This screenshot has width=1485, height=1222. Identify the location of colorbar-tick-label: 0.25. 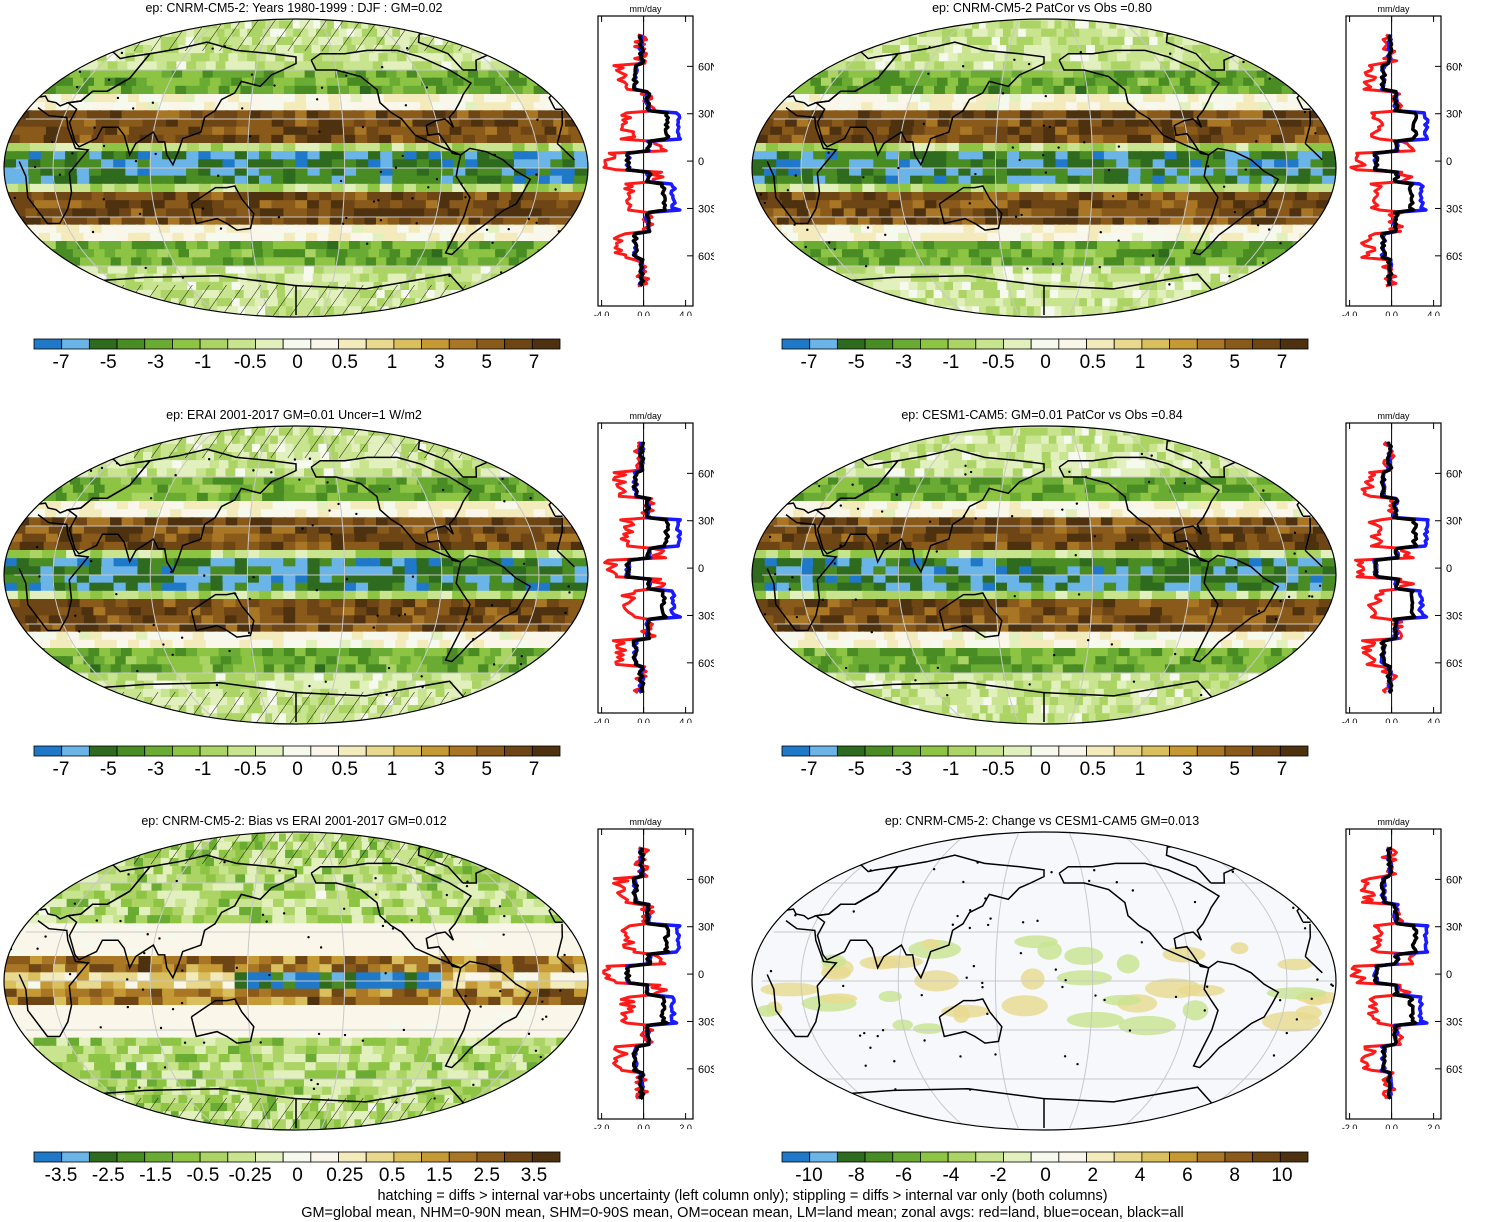
(344, 1176).